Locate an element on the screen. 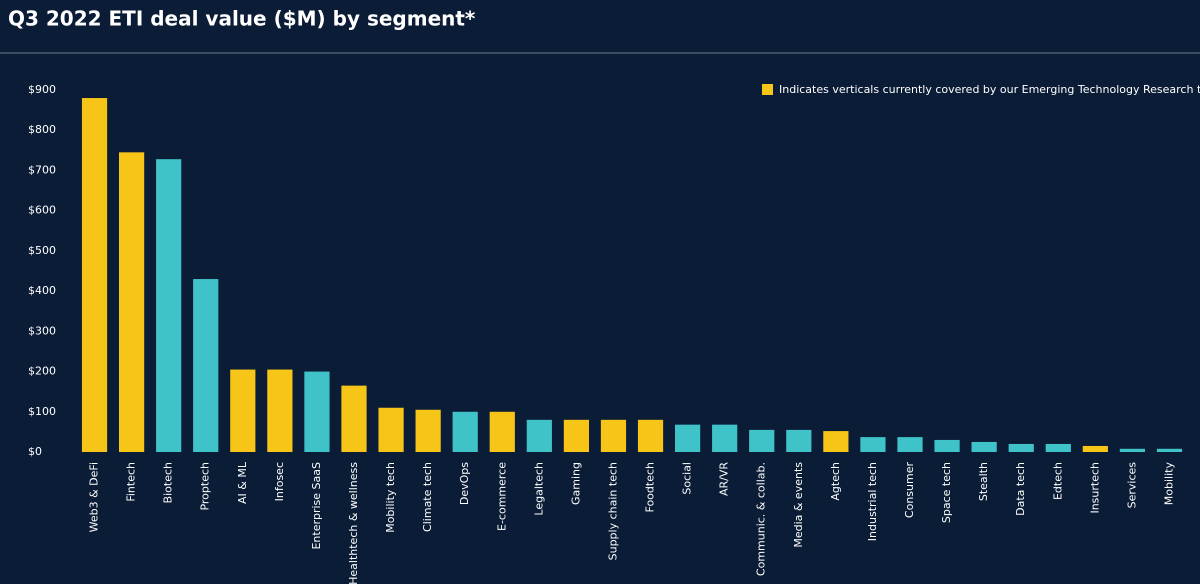  x-tick-label: Services is located at coordinates (1131, 485).